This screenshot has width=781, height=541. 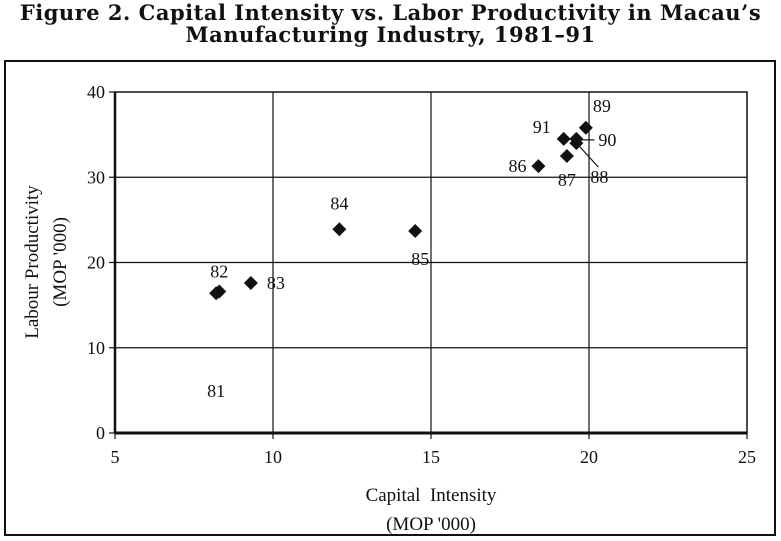 I want to click on point-label-85: 85, so click(x=420, y=259).